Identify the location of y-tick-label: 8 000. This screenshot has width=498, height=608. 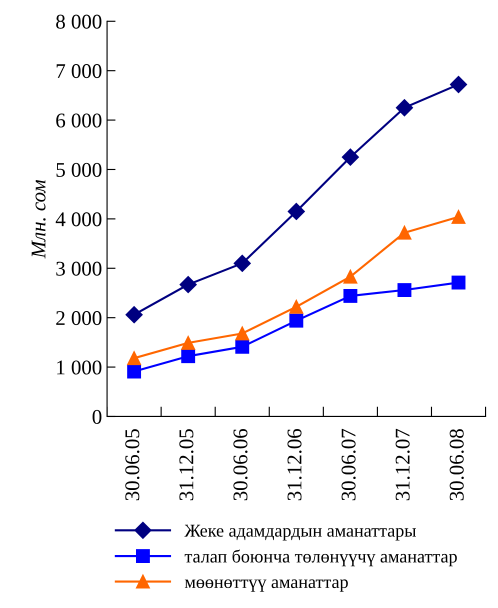
(79, 21).